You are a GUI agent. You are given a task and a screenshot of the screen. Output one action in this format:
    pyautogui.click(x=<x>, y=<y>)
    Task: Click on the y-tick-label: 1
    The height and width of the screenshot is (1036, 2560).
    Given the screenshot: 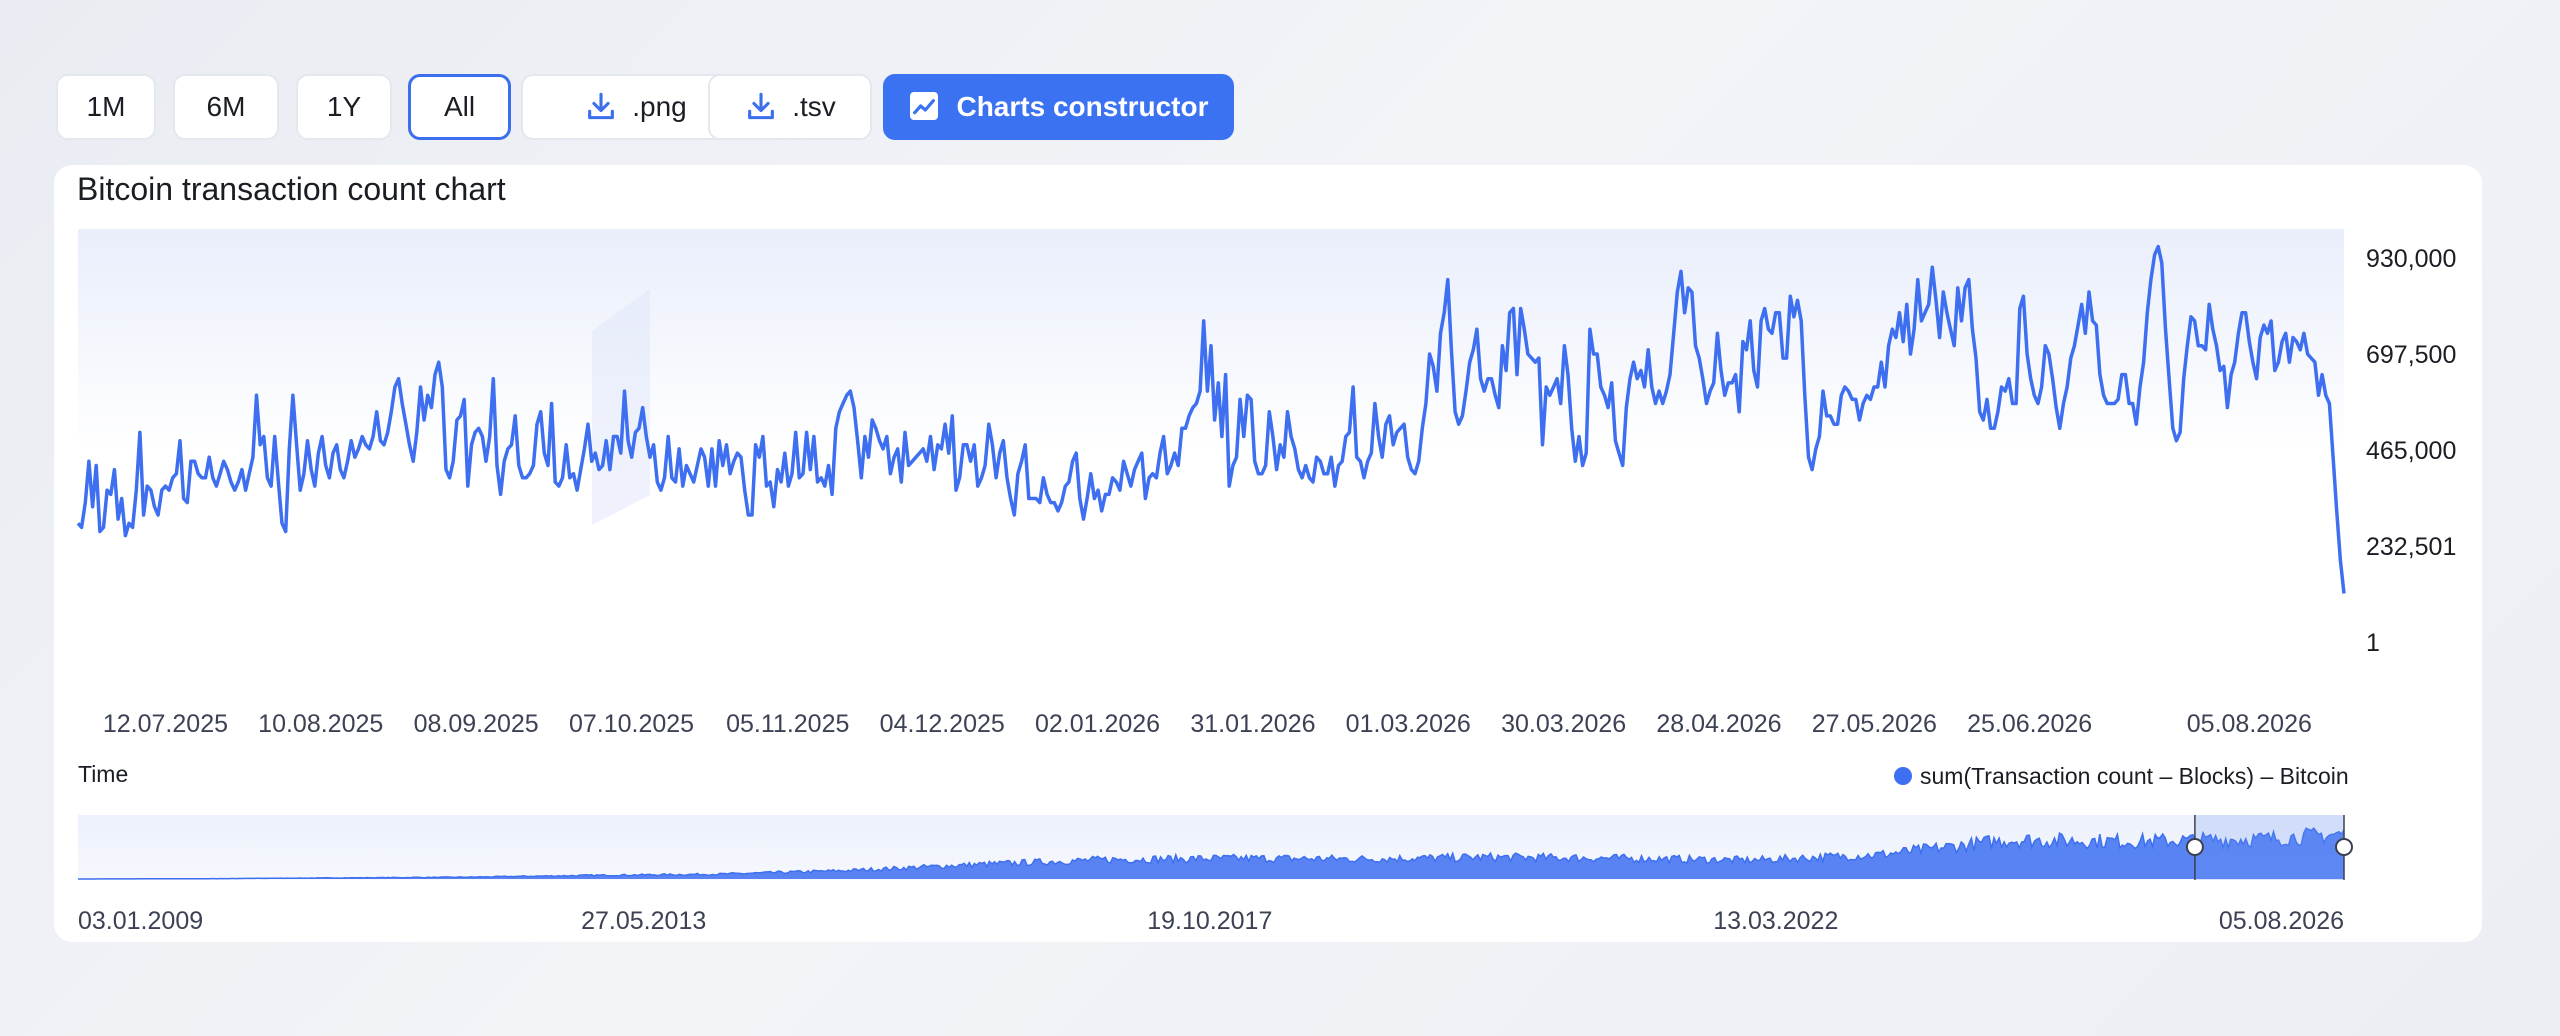 What is the action you would take?
    pyautogui.click(x=2373, y=643)
    